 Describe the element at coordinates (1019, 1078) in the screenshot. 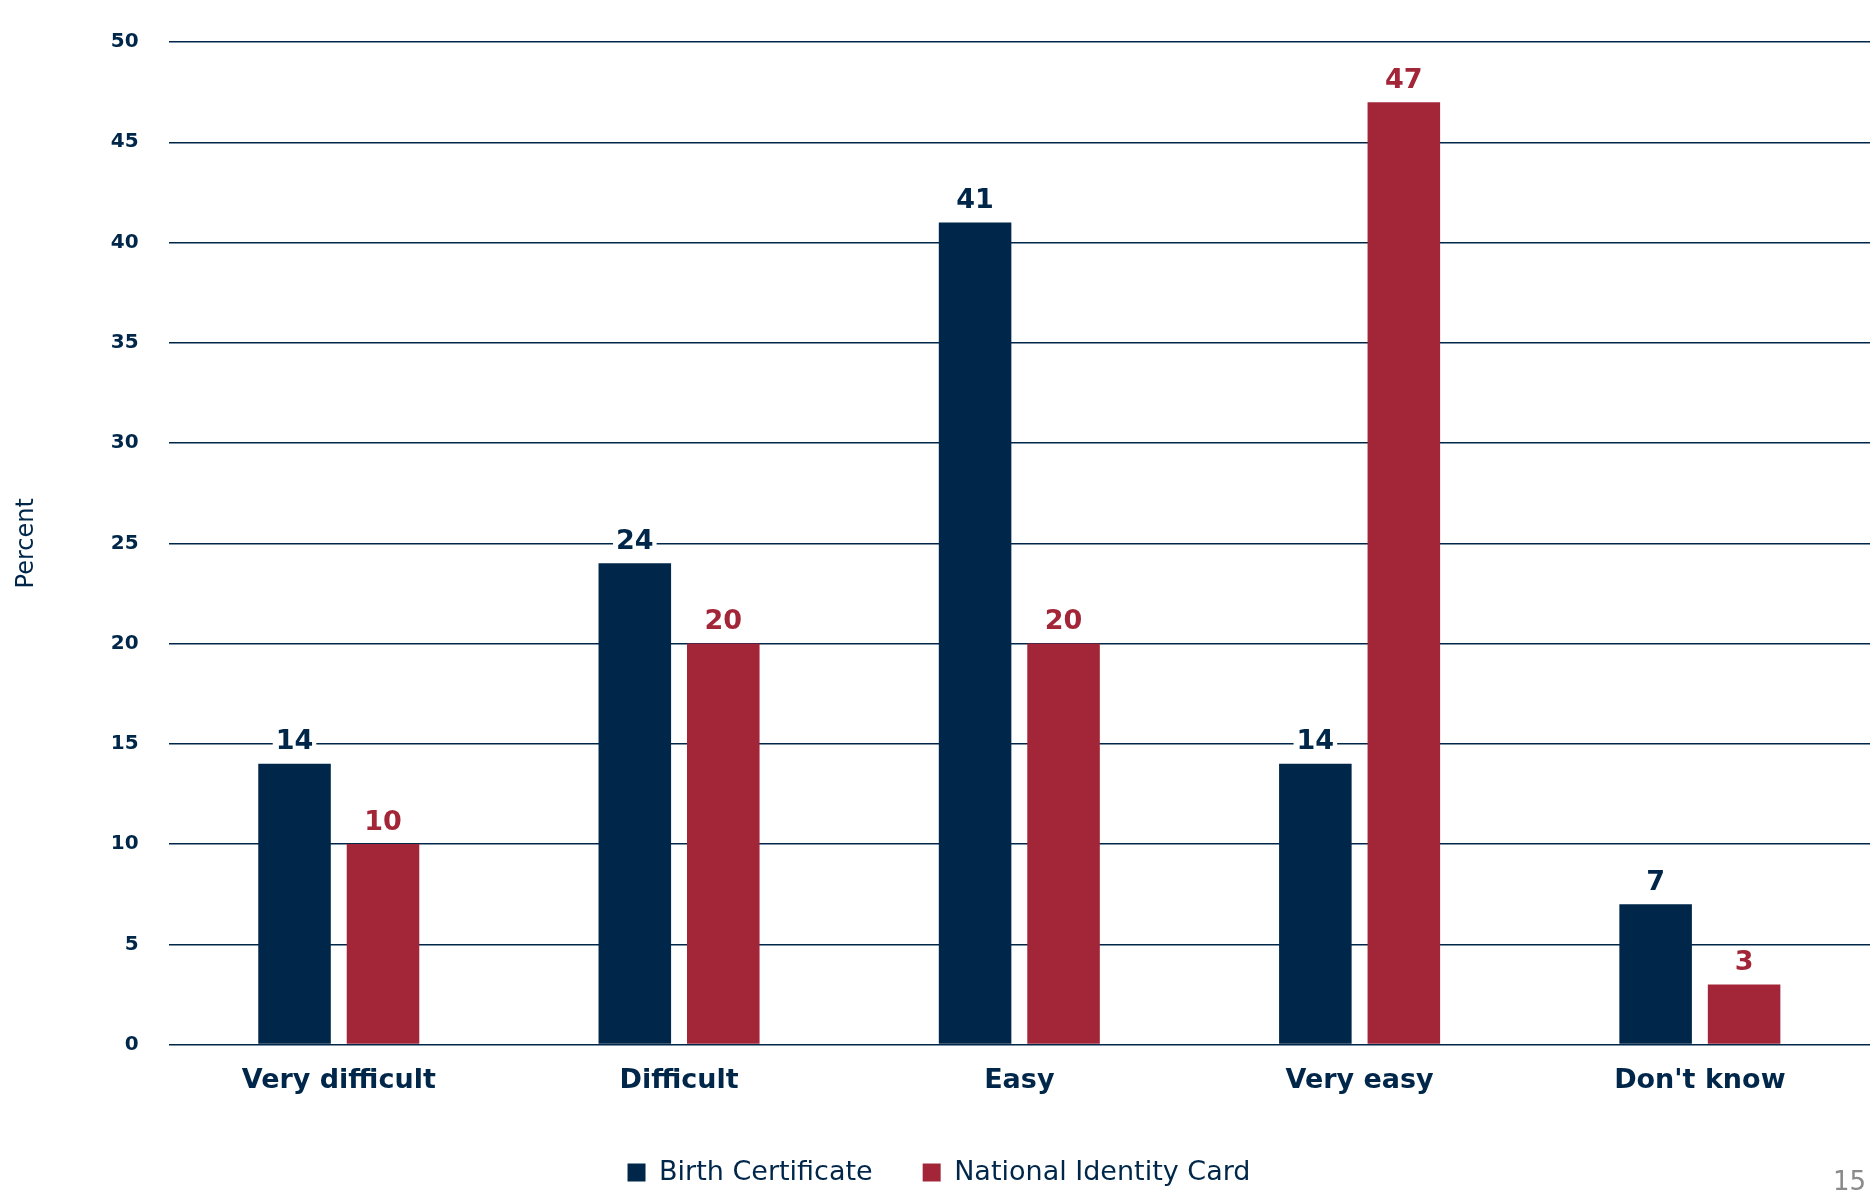

I see `x-tick-label: Easy` at that location.